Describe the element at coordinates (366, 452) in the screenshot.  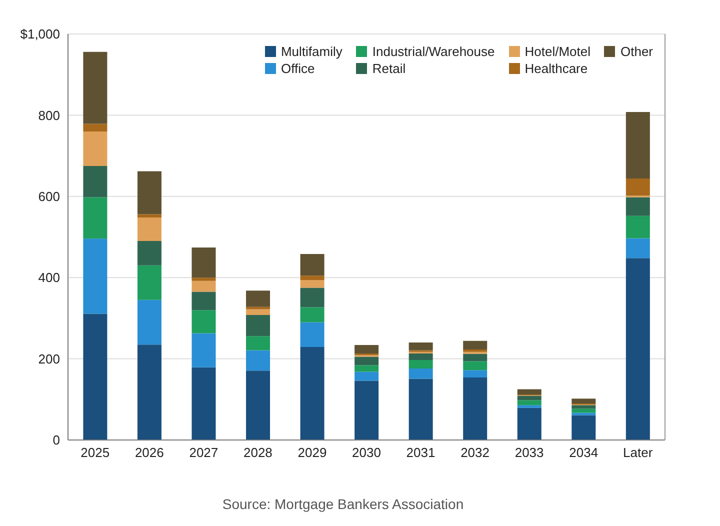
I see `x-tick-label: 2030` at that location.